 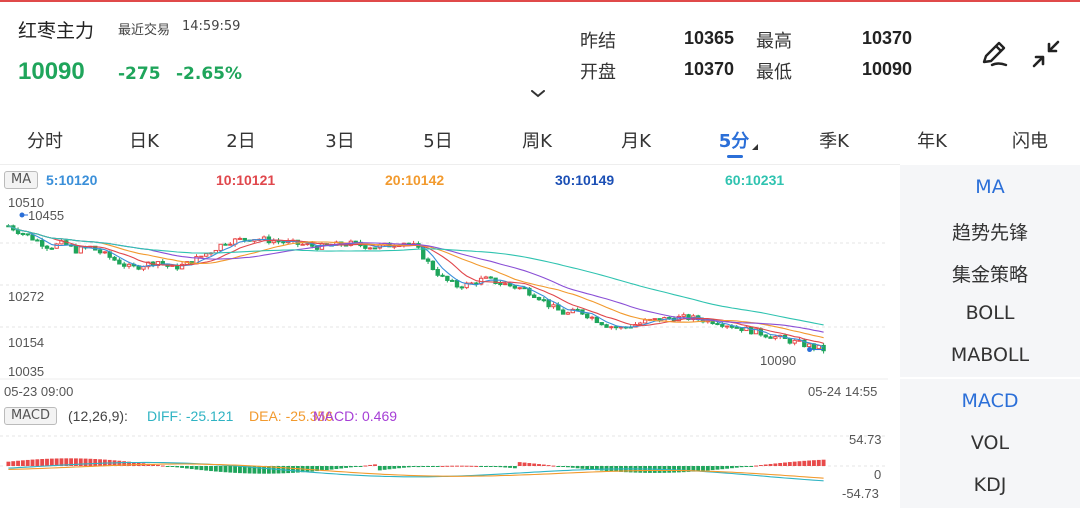 What do you see at coordinates (989, 233) in the screenshot?
I see `indicator-trend-pioneer: 趋势先锋` at bounding box center [989, 233].